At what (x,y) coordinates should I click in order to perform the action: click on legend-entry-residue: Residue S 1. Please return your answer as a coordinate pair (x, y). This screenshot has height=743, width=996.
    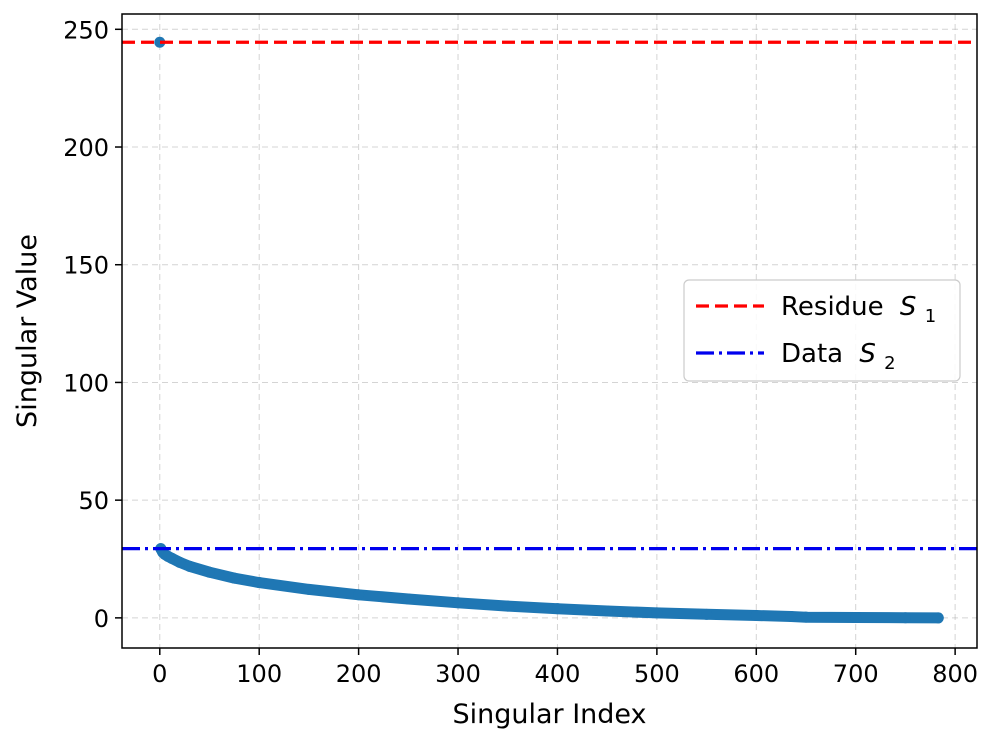
    Looking at the image, I should click on (858, 309).